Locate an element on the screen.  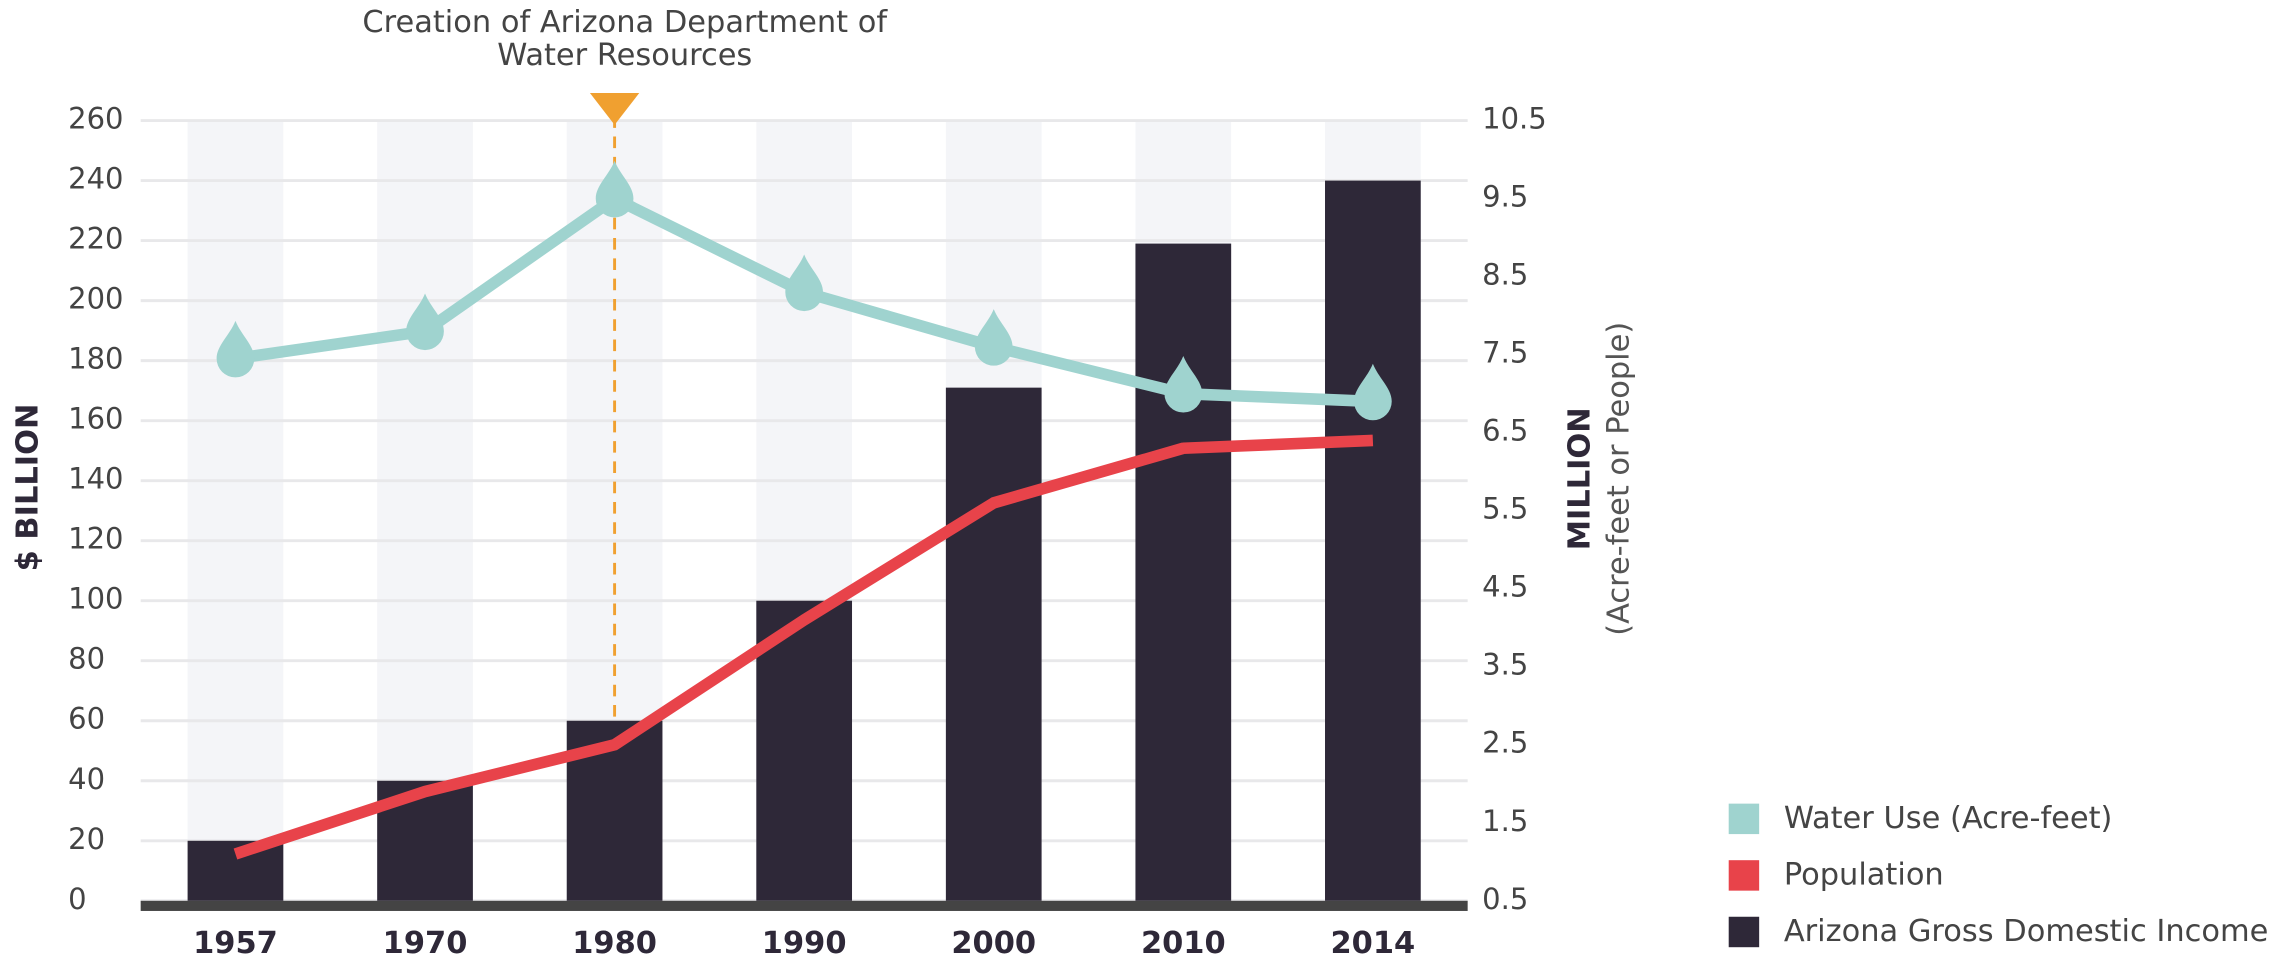
y-tick-label: 0 is located at coordinates (77, 899).